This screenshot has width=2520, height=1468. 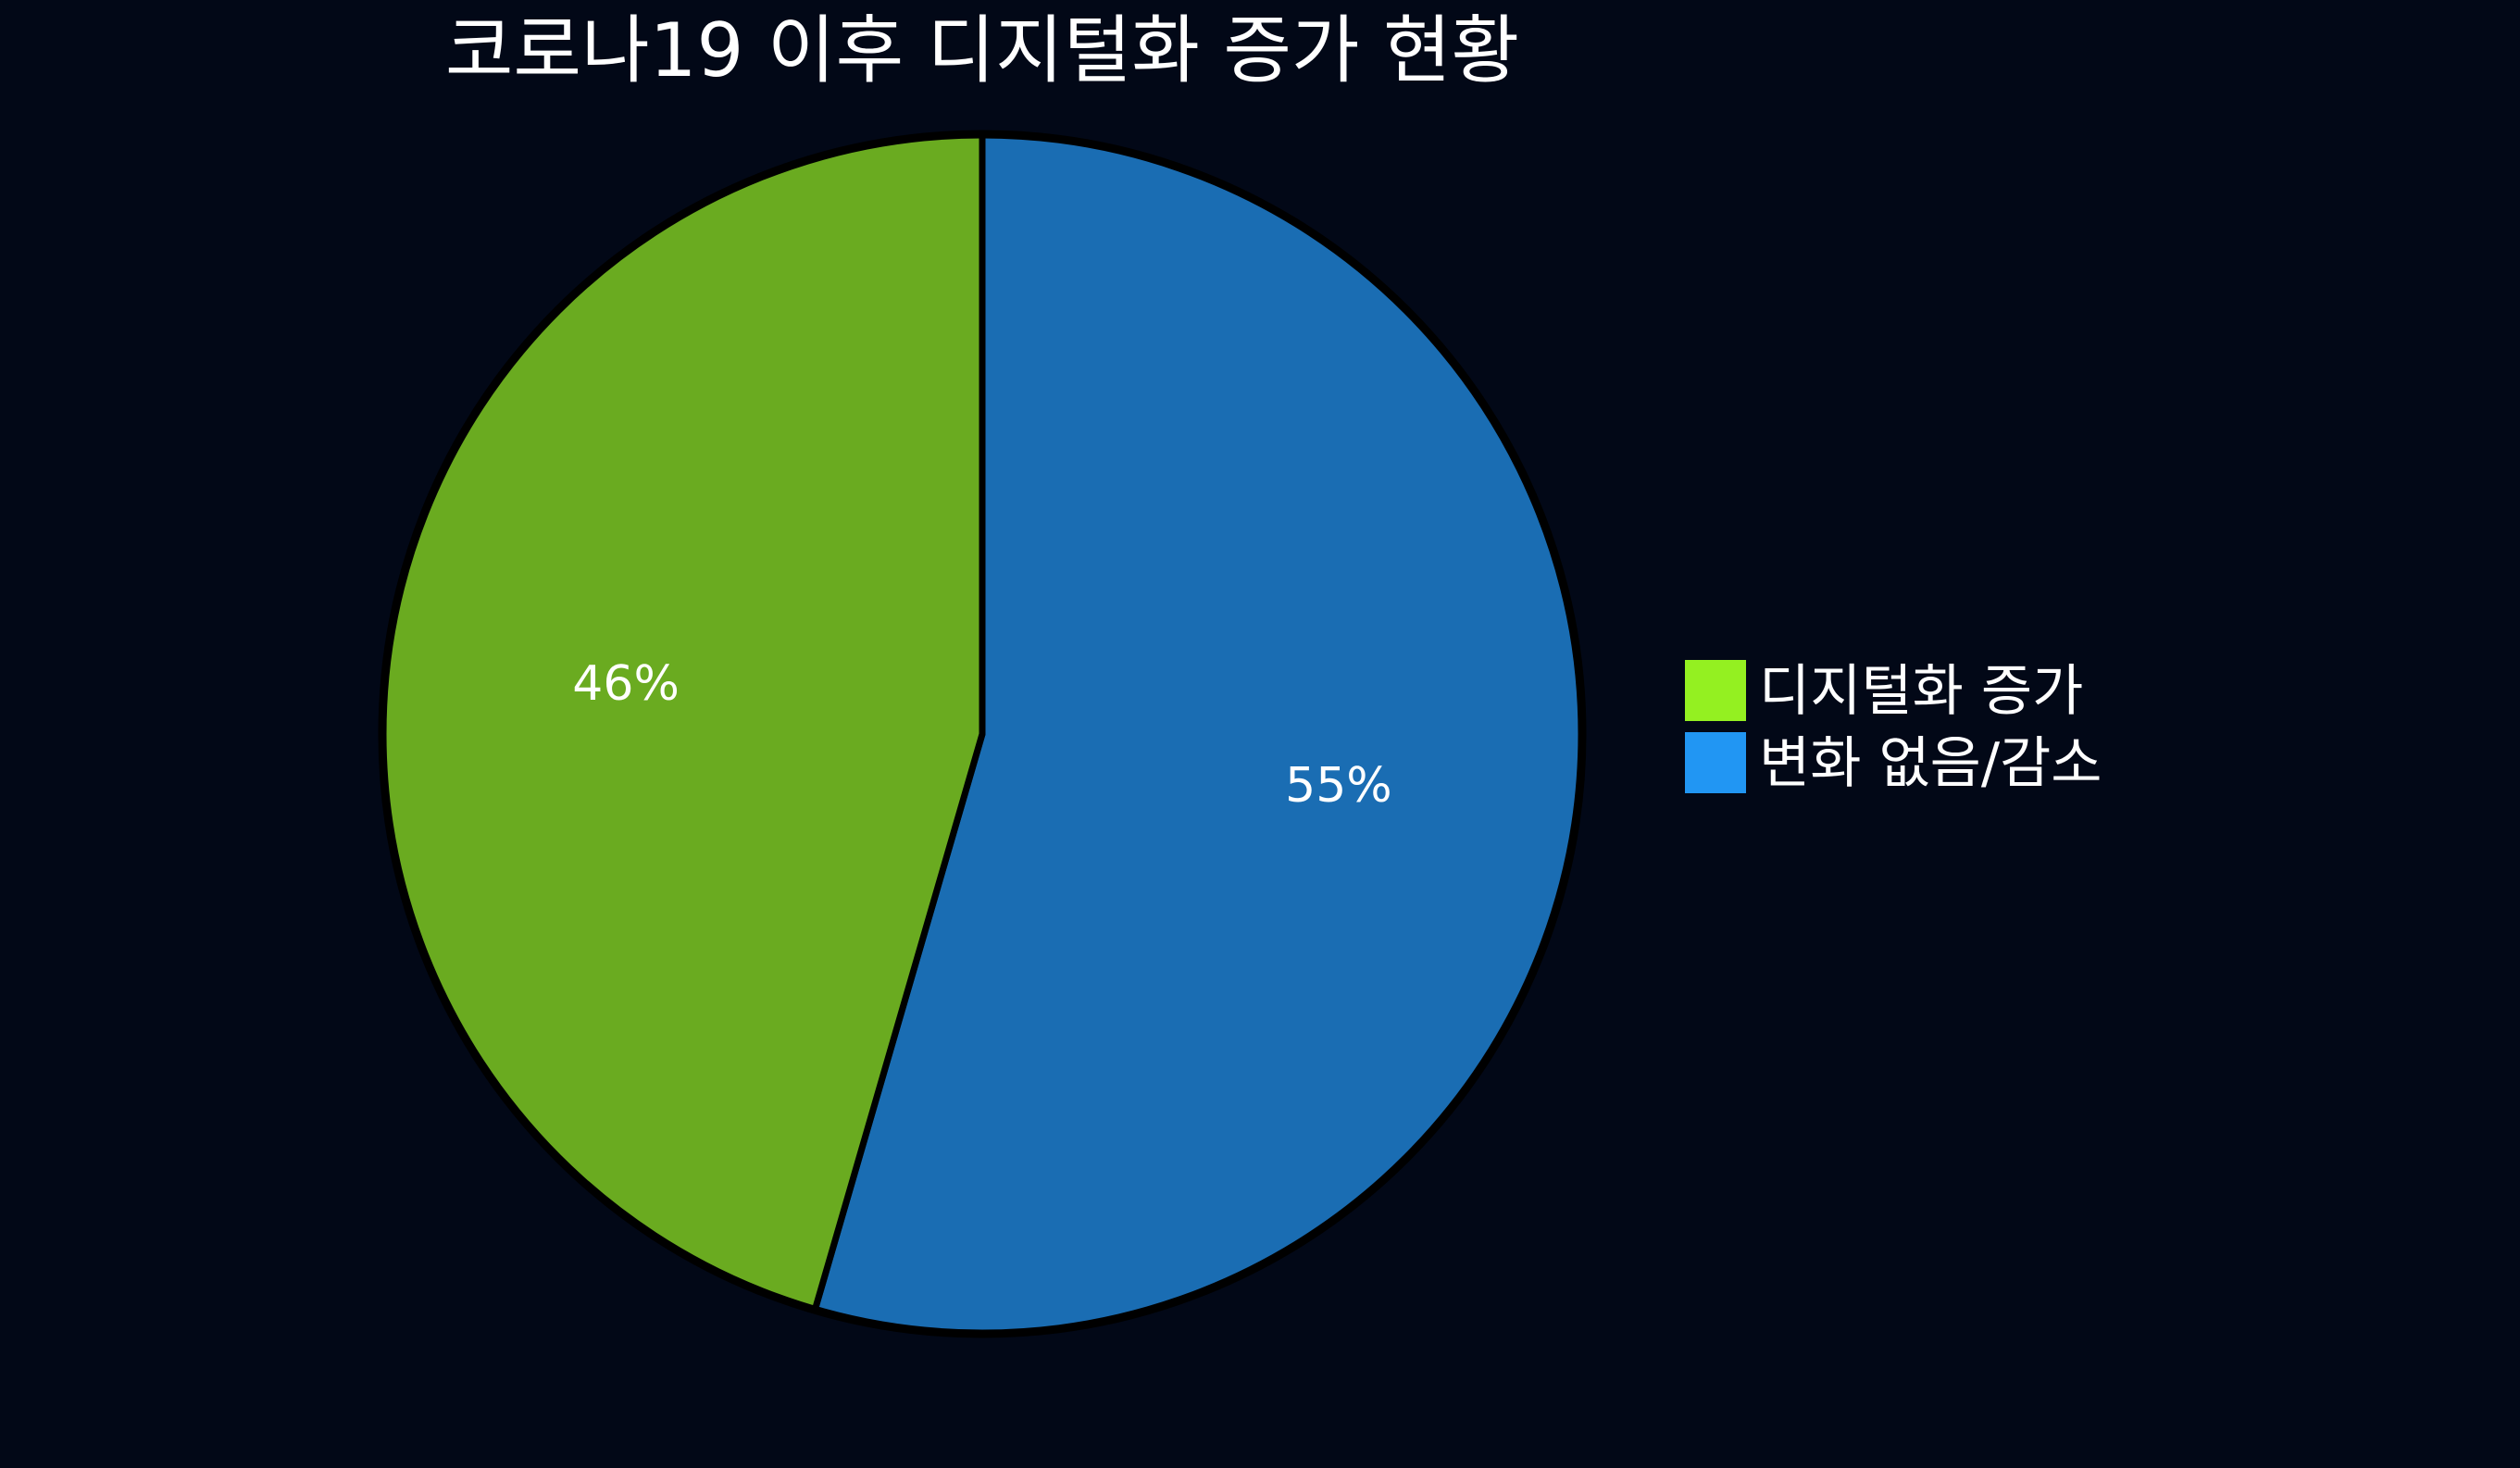 What do you see at coordinates (1921, 691) in the screenshot?
I see `legend-label: 디지털화 증가` at bounding box center [1921, 691].